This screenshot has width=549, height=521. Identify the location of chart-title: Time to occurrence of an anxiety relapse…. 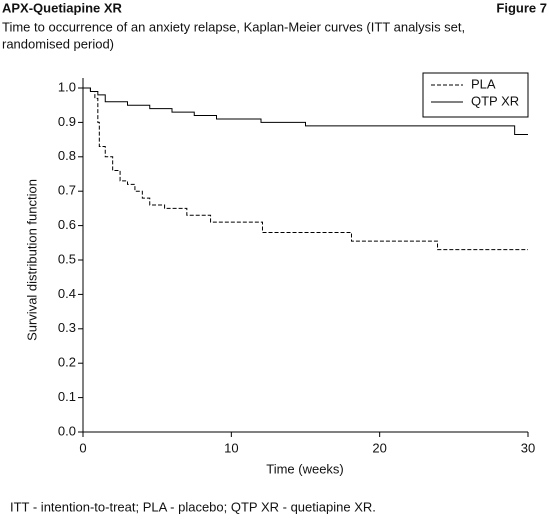
(233, 26).